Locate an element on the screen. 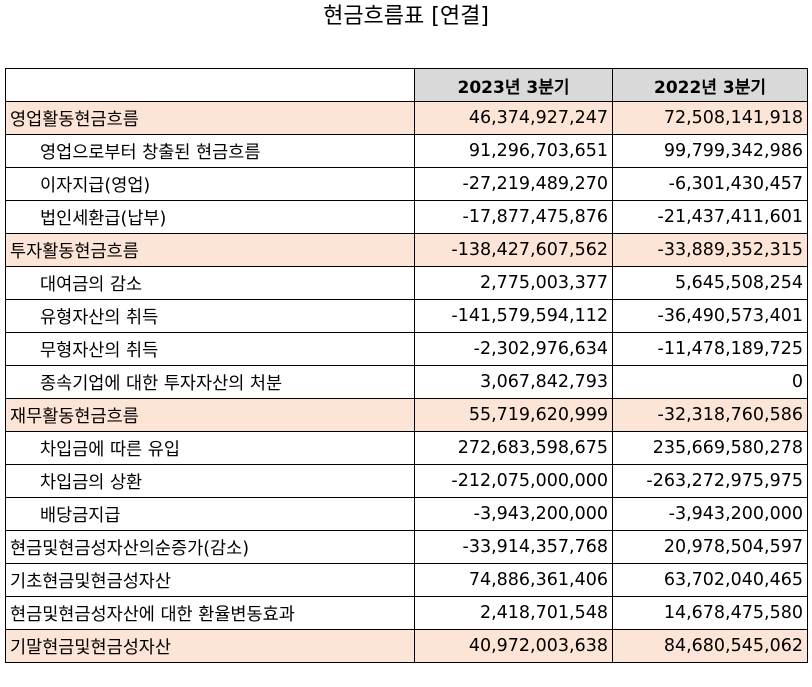 The image size is (812, 687). row-label: 재무활동현금흐름 is located at coordinates (210, 415).